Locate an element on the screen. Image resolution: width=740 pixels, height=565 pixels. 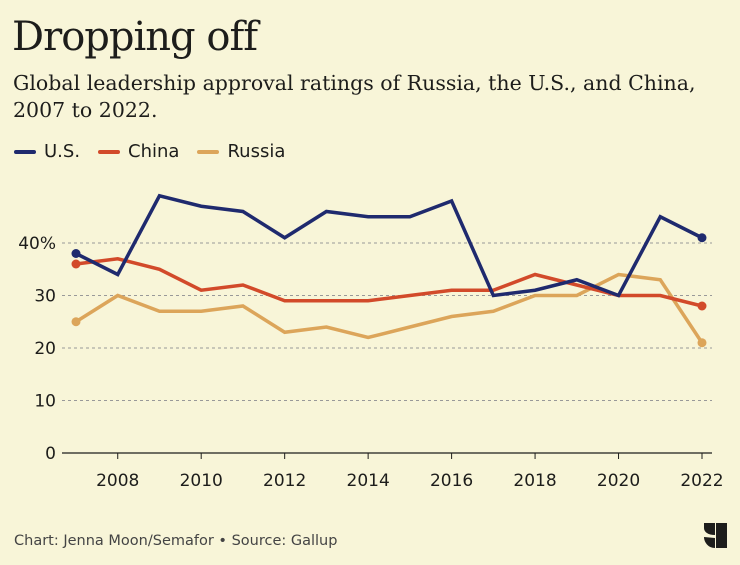
series-line-russia is located at coordinates (389, 308).